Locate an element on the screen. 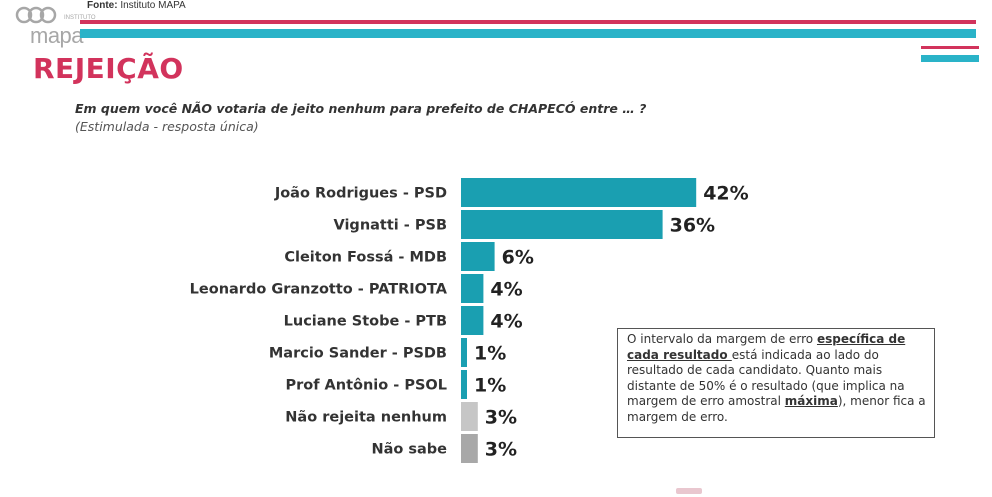 The height and width of the screenshot is (497, 992). category-label: Luciane Stobe - PTB is located at coordinates (365, 322).